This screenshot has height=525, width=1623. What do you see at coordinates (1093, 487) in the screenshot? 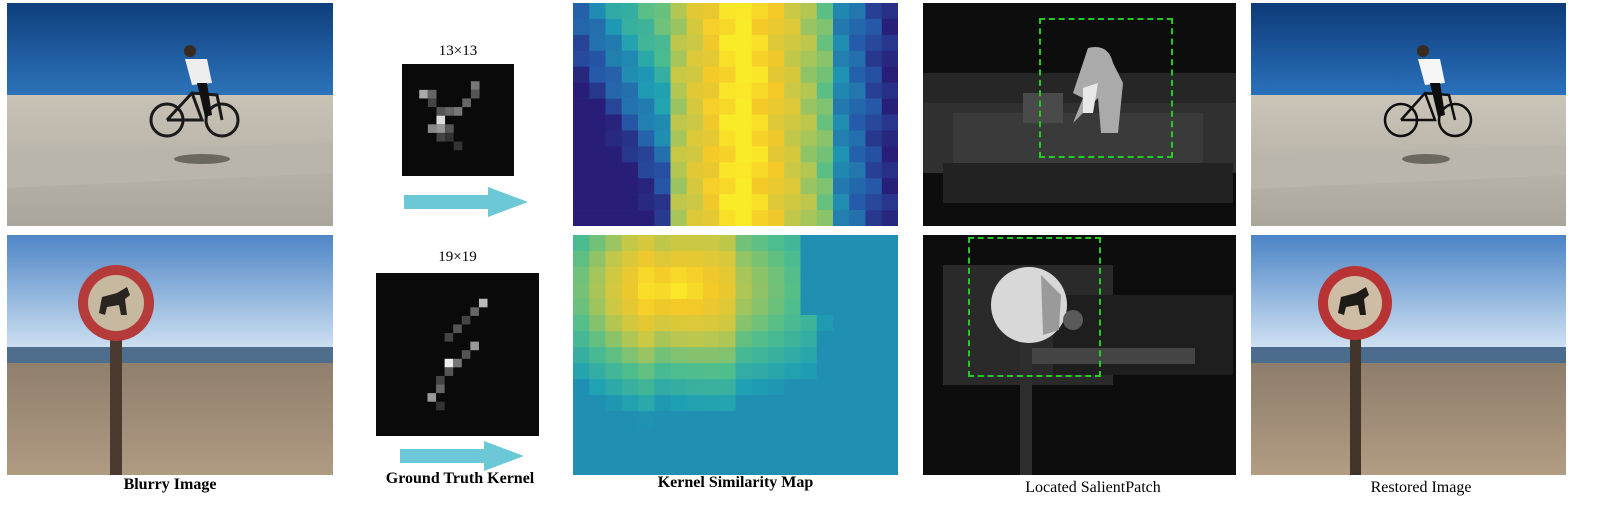
I see `caption-located-salient-patch: Located SalientPatch` at bounding box center [1093, 487].